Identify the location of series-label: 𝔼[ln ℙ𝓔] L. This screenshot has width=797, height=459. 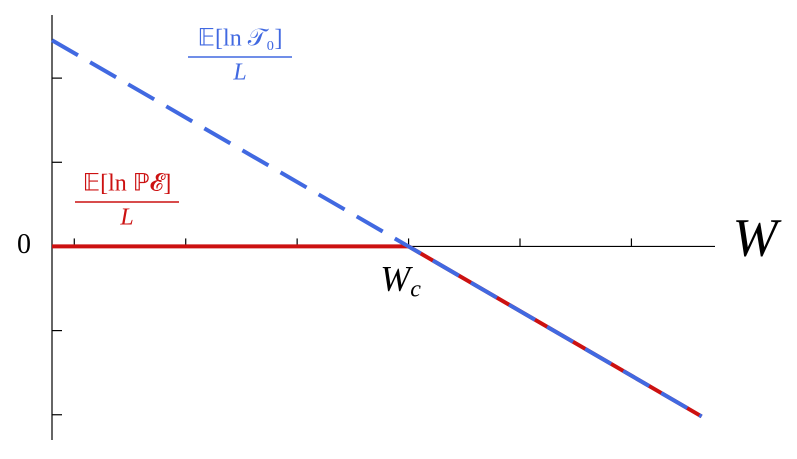
(127, 201).